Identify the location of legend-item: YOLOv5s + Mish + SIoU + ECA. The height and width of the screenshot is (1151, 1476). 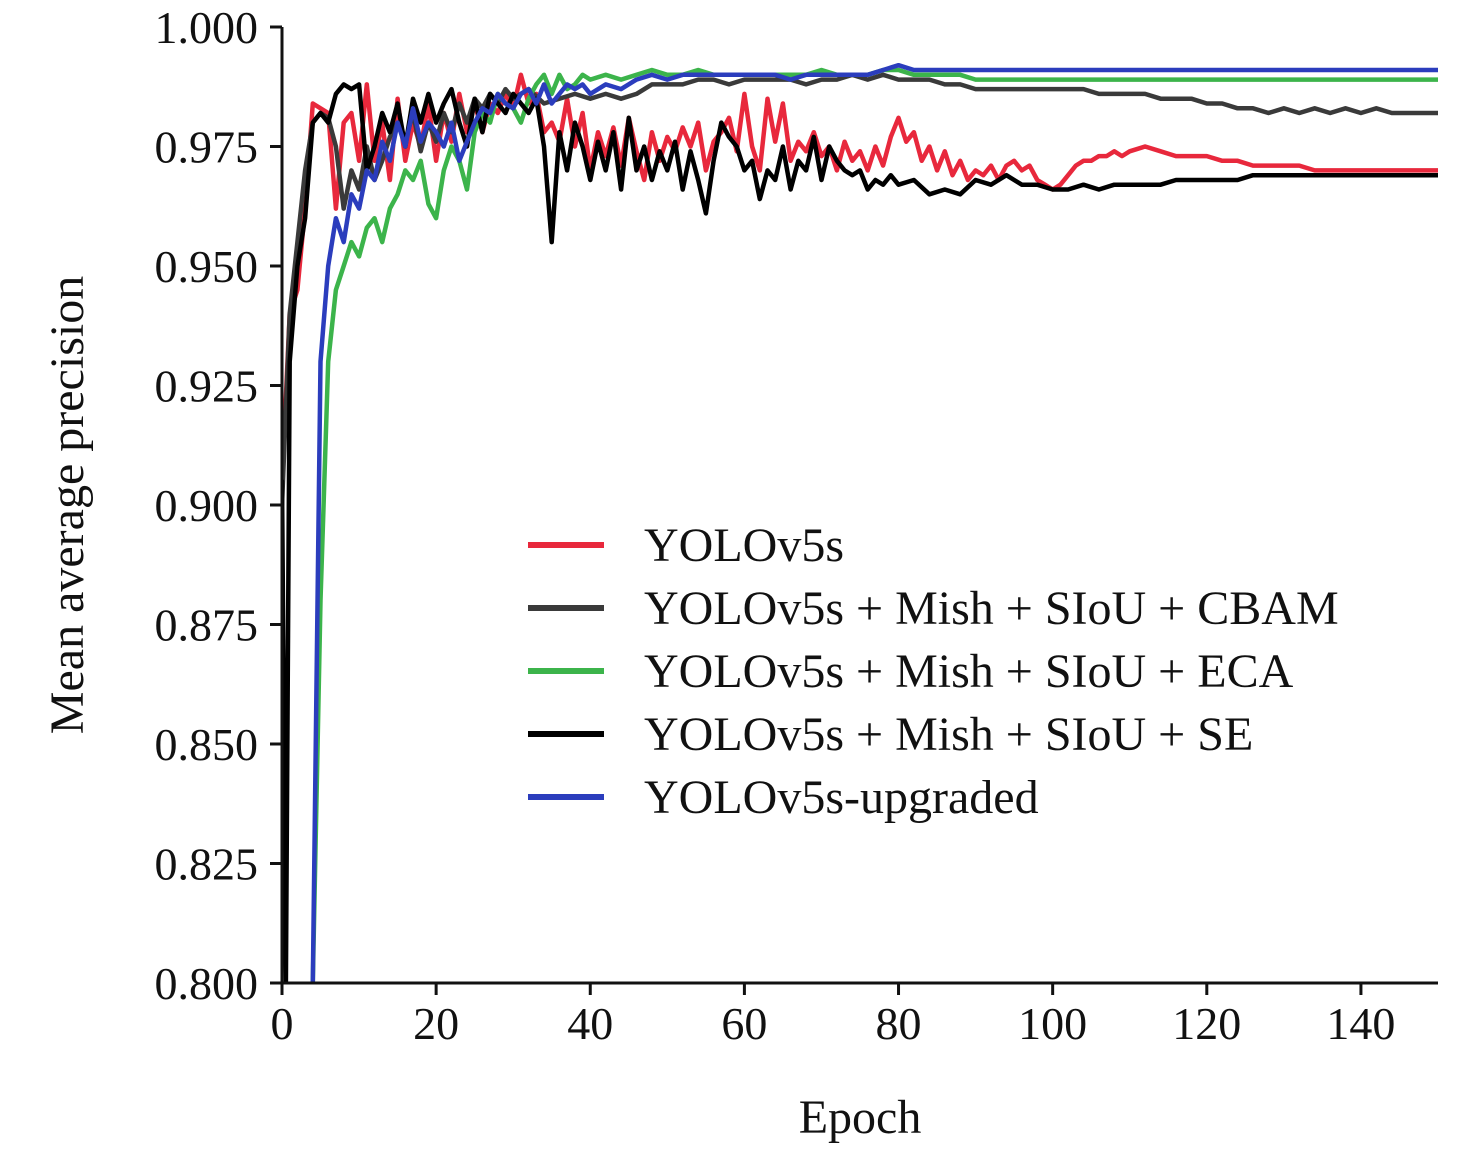
(911, 671).